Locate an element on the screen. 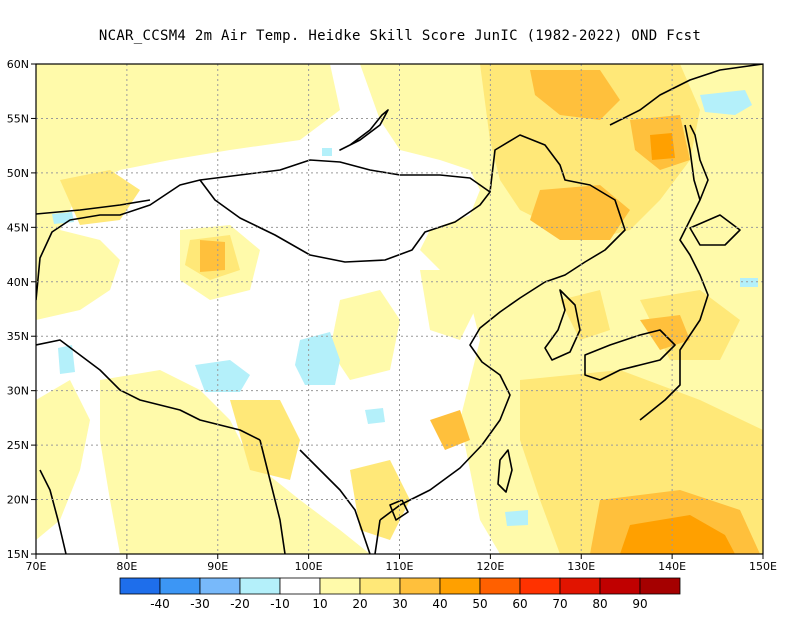 This screenshot has height=618, width=800. colorbar-label: 10 is located at coordinates (319, 604).